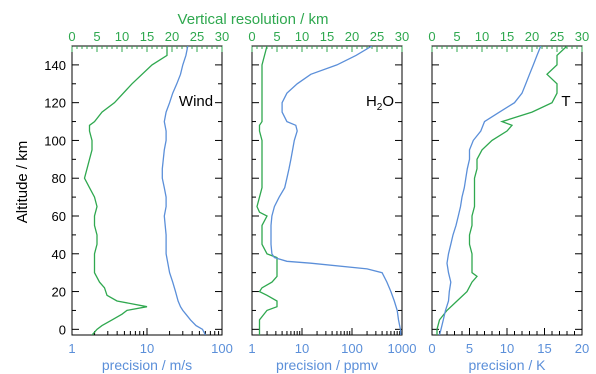  Describe the element at coordinates (59, 178) in the screenshot. I see `y-tick-label: 80` at that location.